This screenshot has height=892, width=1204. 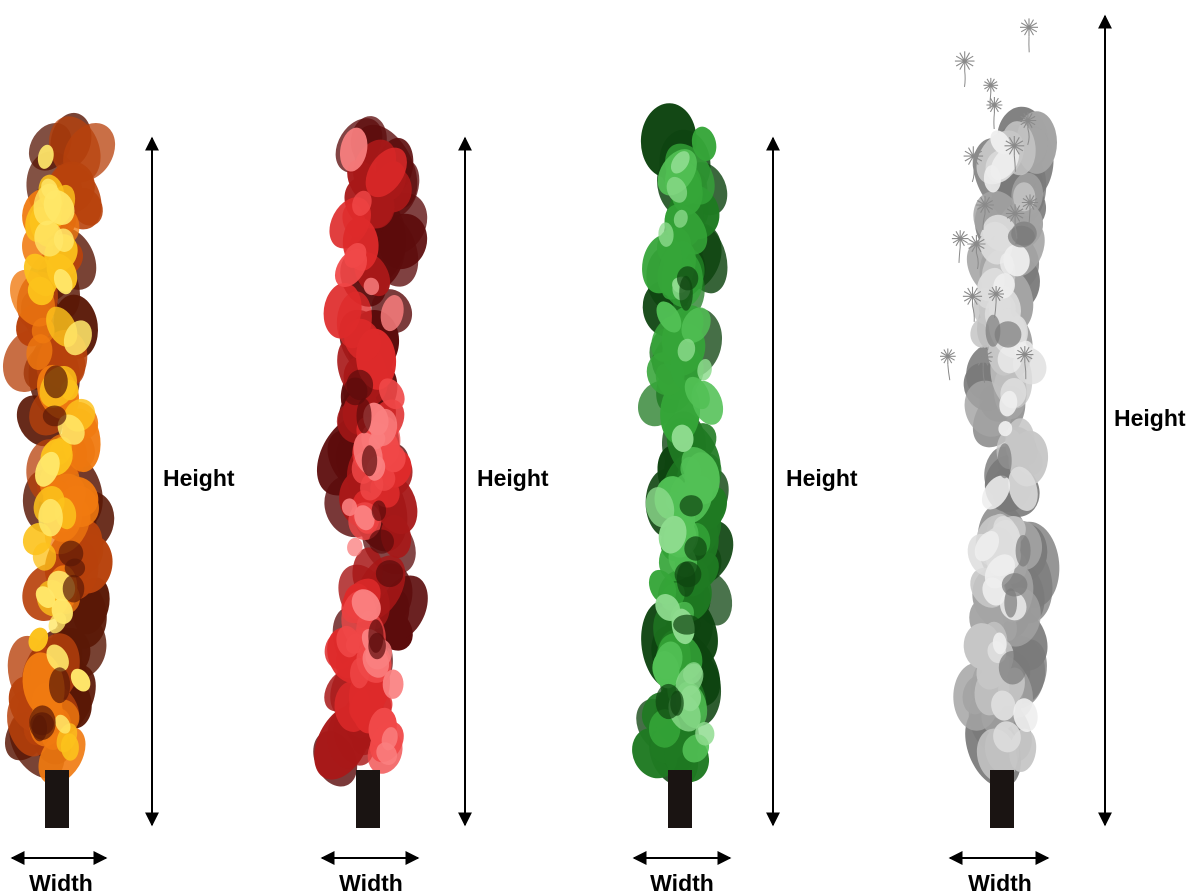 What do you see at coordinates (368, 799) in the screenshot?
I see `red-nozzle` at bounding box center [368, 799].